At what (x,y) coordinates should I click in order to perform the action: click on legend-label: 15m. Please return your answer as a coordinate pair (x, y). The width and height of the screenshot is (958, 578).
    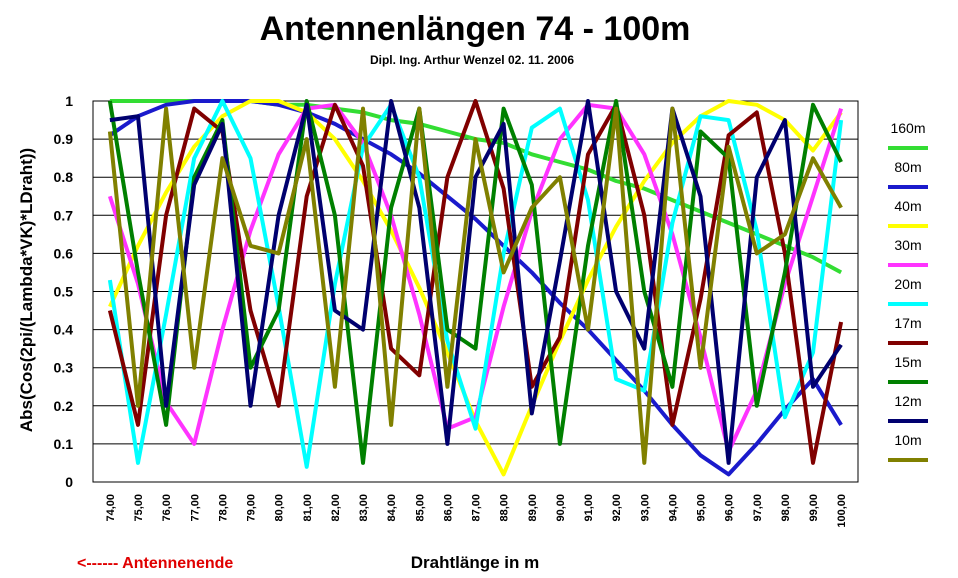
    Looking at the image, I should click on (907, 362).